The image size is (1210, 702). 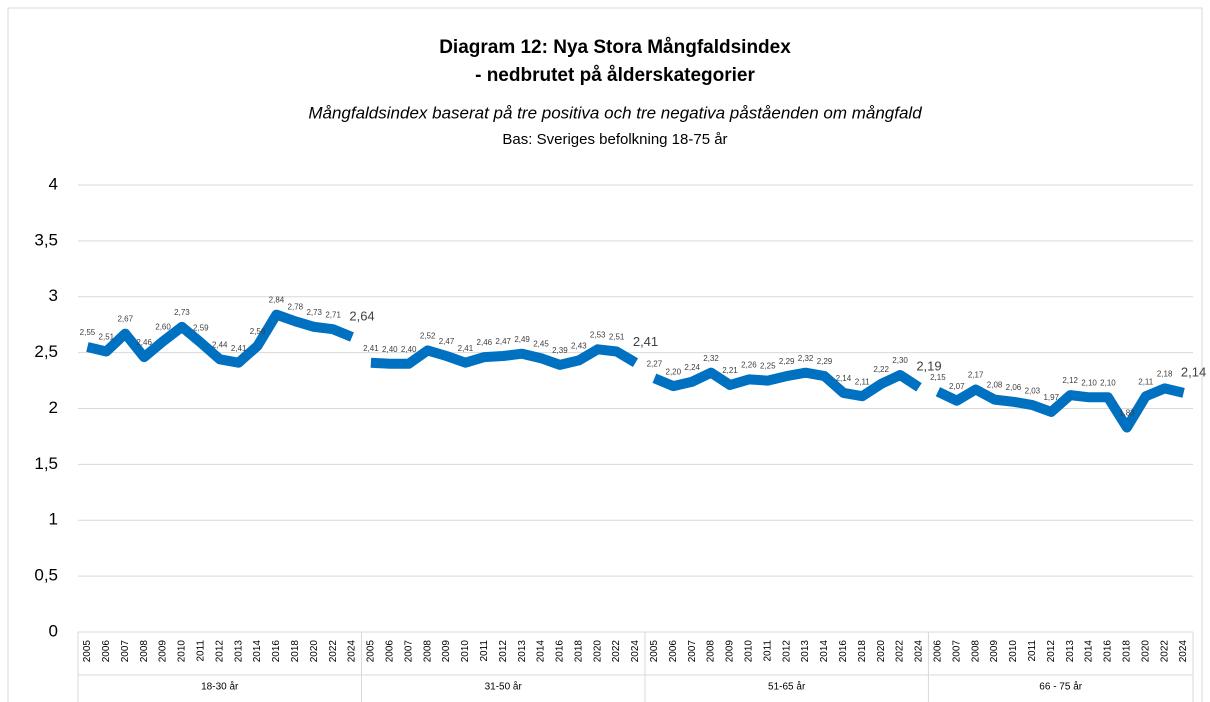 I want to click on data-label: 2,30, so click(x=900, y=360).